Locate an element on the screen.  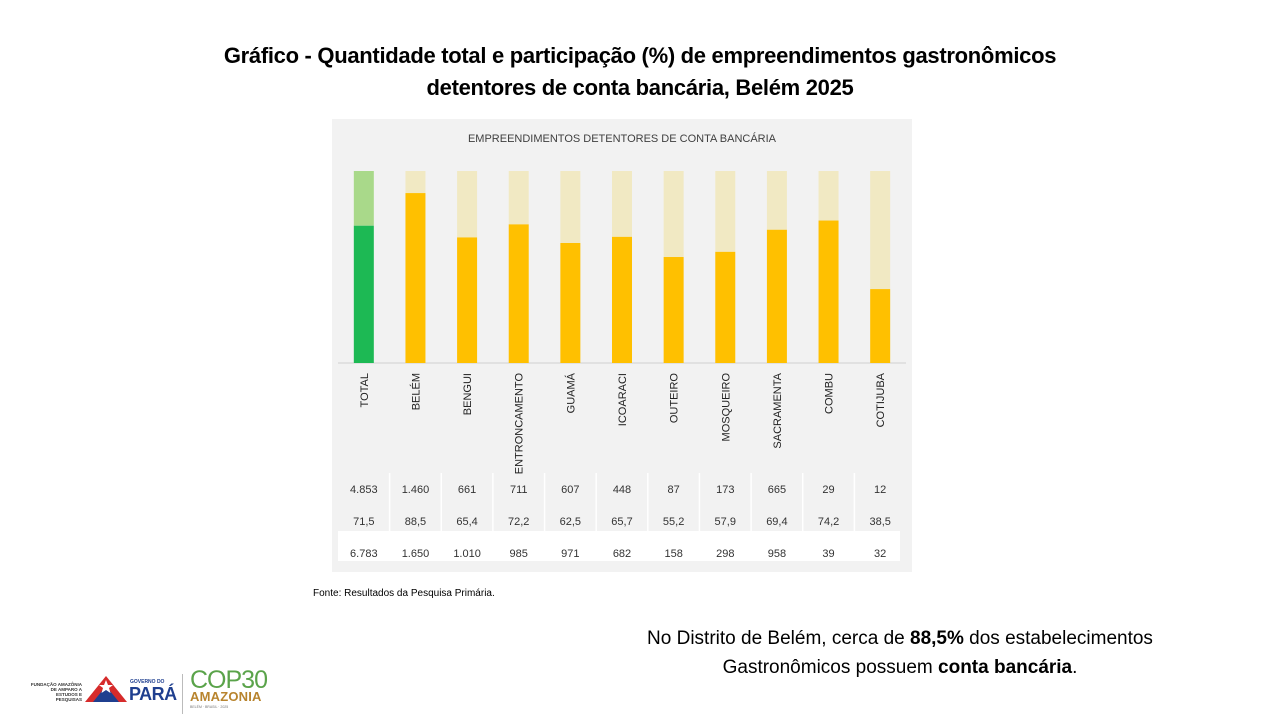
table-cell-2-6: 158 is located at coordinates (673, 554).